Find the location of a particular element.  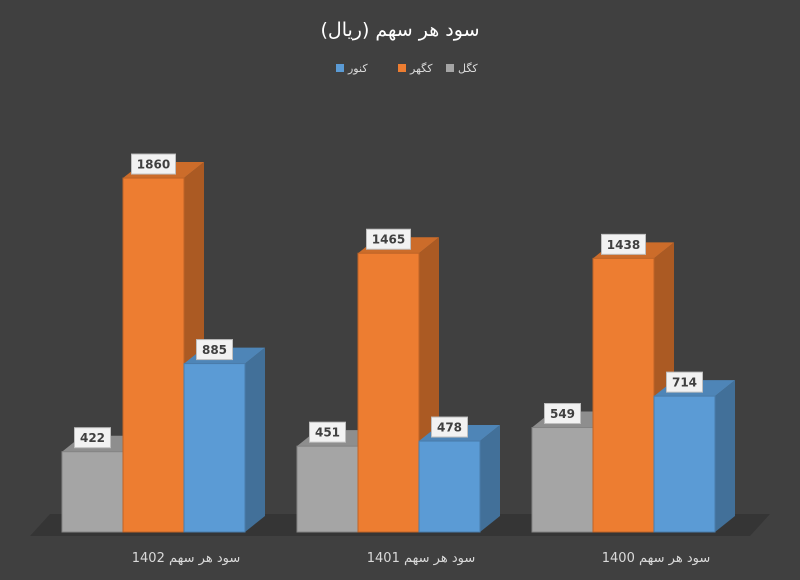

data-label-کگهر-0: 1860 is located at coordinates (153, 164).